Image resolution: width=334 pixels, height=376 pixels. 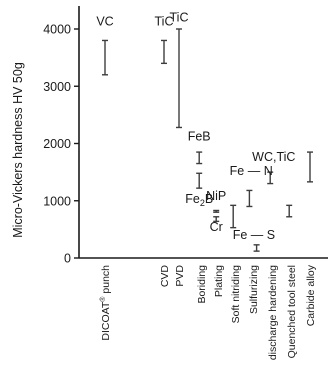 What do you see at coordinates (251, 171) in the screenshot?
I see `annotation-label: Fe — N` at bounding box center [251, 171].